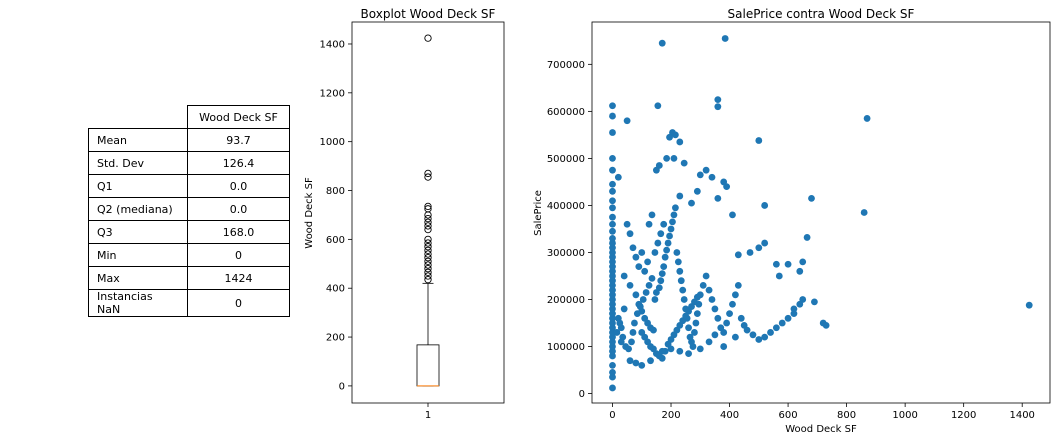 The width and height of the screenshot is (1060, 441). I want to click on boxplot-y-tick-label: 200, so click(335, 338).